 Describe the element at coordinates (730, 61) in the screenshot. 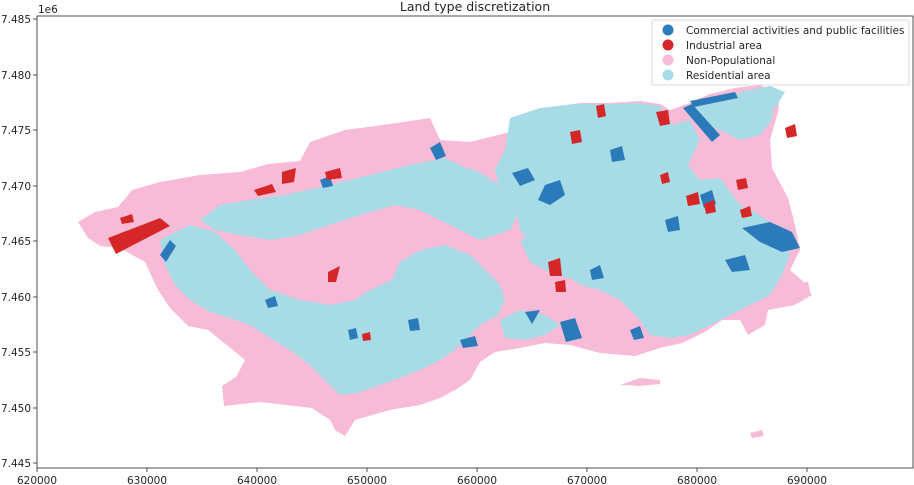

I see `legend-label-non-populational: Non-Populational` at that location.